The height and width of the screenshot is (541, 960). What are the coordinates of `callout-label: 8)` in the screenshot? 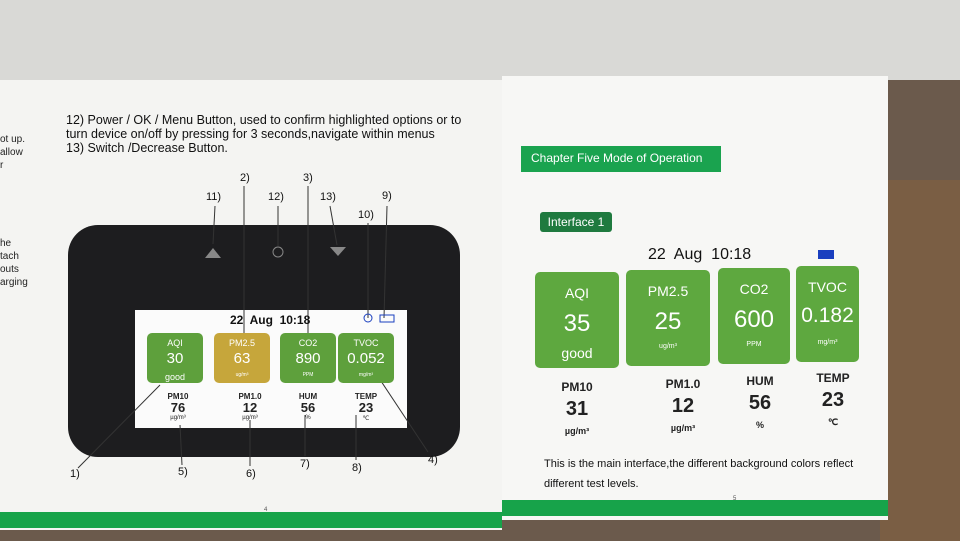 It's located at (357, 468).